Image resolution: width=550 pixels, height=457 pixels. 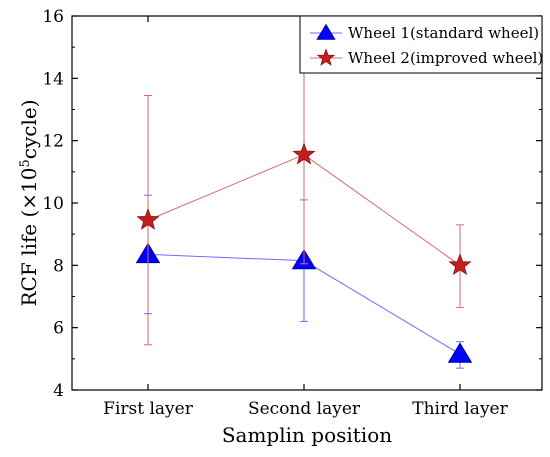 I want to click on legend-box, so click(x=421, y=44).